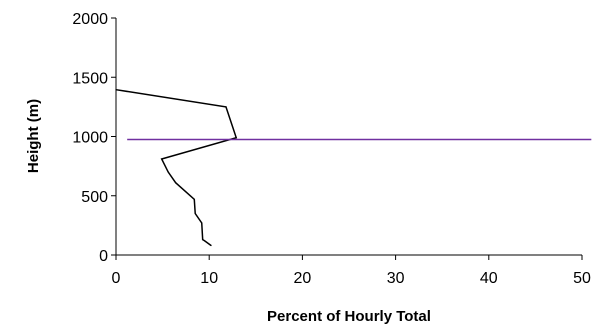 The image size is (610, 329). I want to click on x-axis-title: Percent of Hourly Total, so click(349, 316).